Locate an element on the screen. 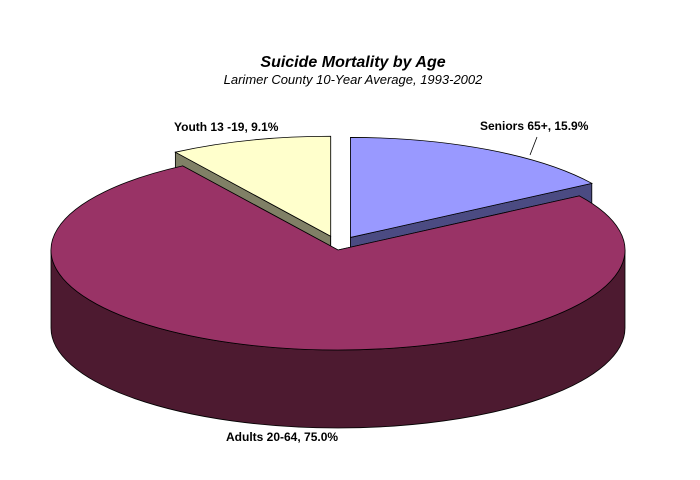  label-youth-13-19: Youth 13 -19, 9.1% is located at coordinates (226, 127).